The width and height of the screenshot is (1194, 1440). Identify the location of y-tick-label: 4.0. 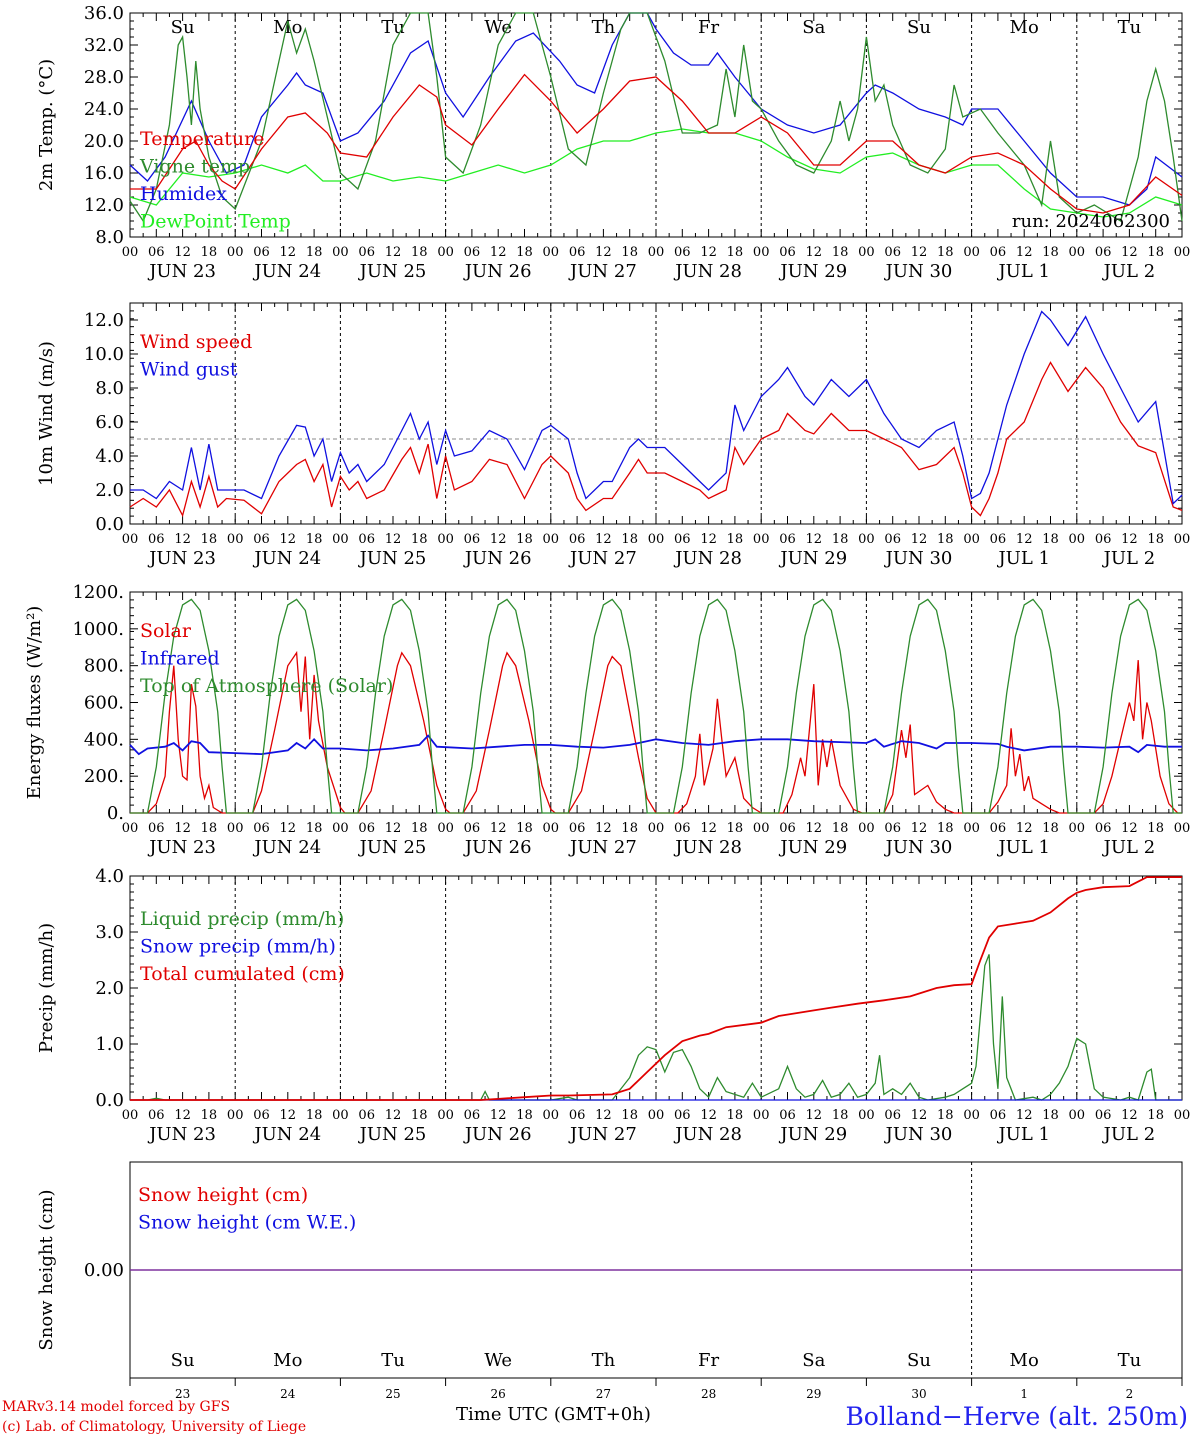
(109, 456).